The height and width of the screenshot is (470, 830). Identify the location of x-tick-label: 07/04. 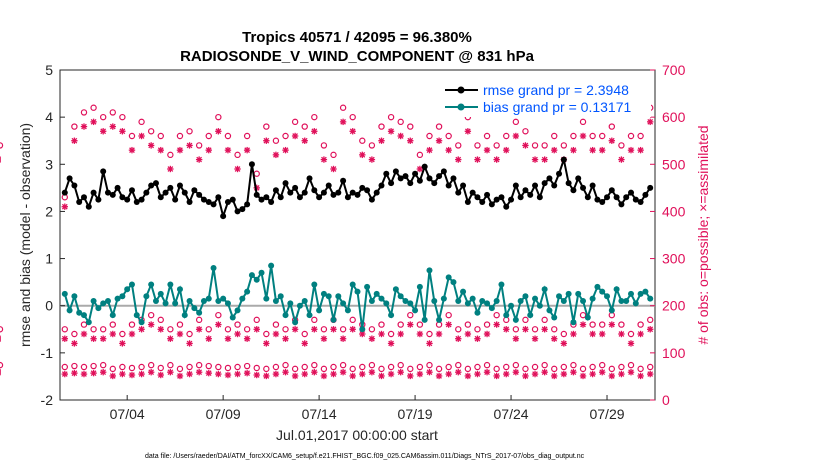
(127, 414).